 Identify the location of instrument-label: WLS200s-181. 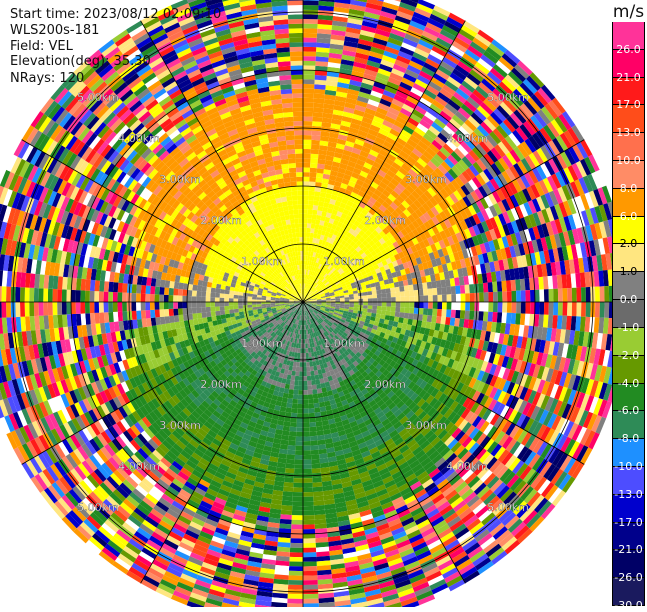
(55, 30).